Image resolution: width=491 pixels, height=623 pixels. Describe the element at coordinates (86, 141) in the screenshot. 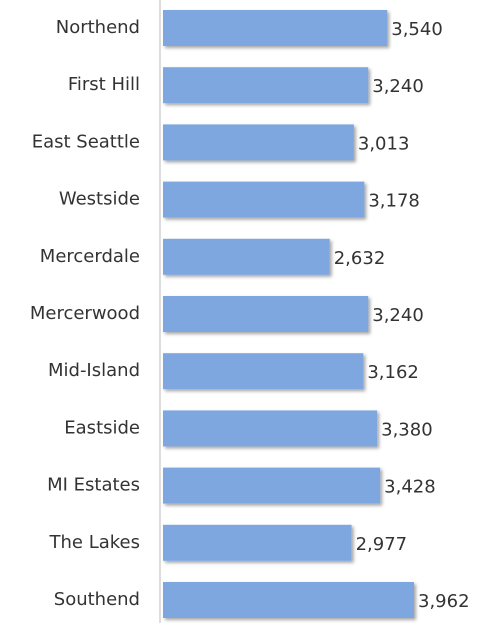

I see `category-label: East Seattle` at that location.